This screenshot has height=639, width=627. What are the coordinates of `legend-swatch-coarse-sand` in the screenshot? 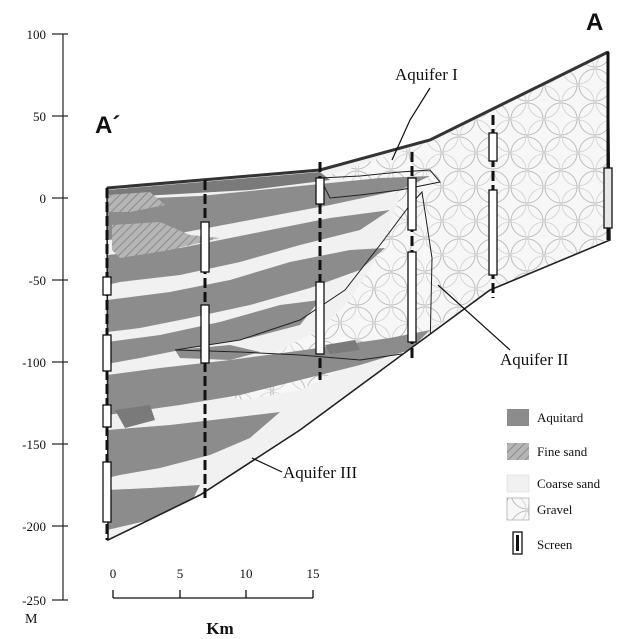 It's located at (518, 483).